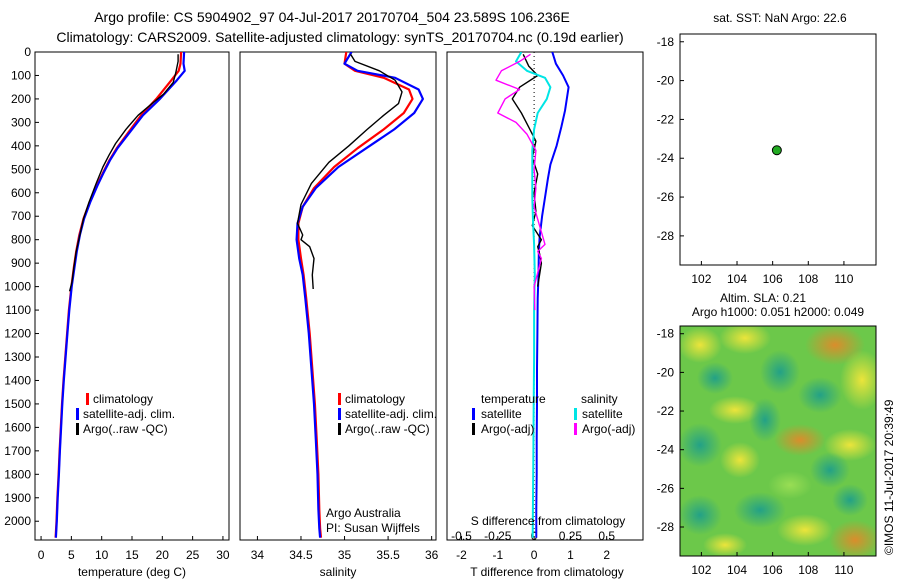 The image size is (900, 580). What do you see at coordinates (666, 197) in the screenshot?
I see `map-y-tick-label: -26` at bounding box center [666, 197].